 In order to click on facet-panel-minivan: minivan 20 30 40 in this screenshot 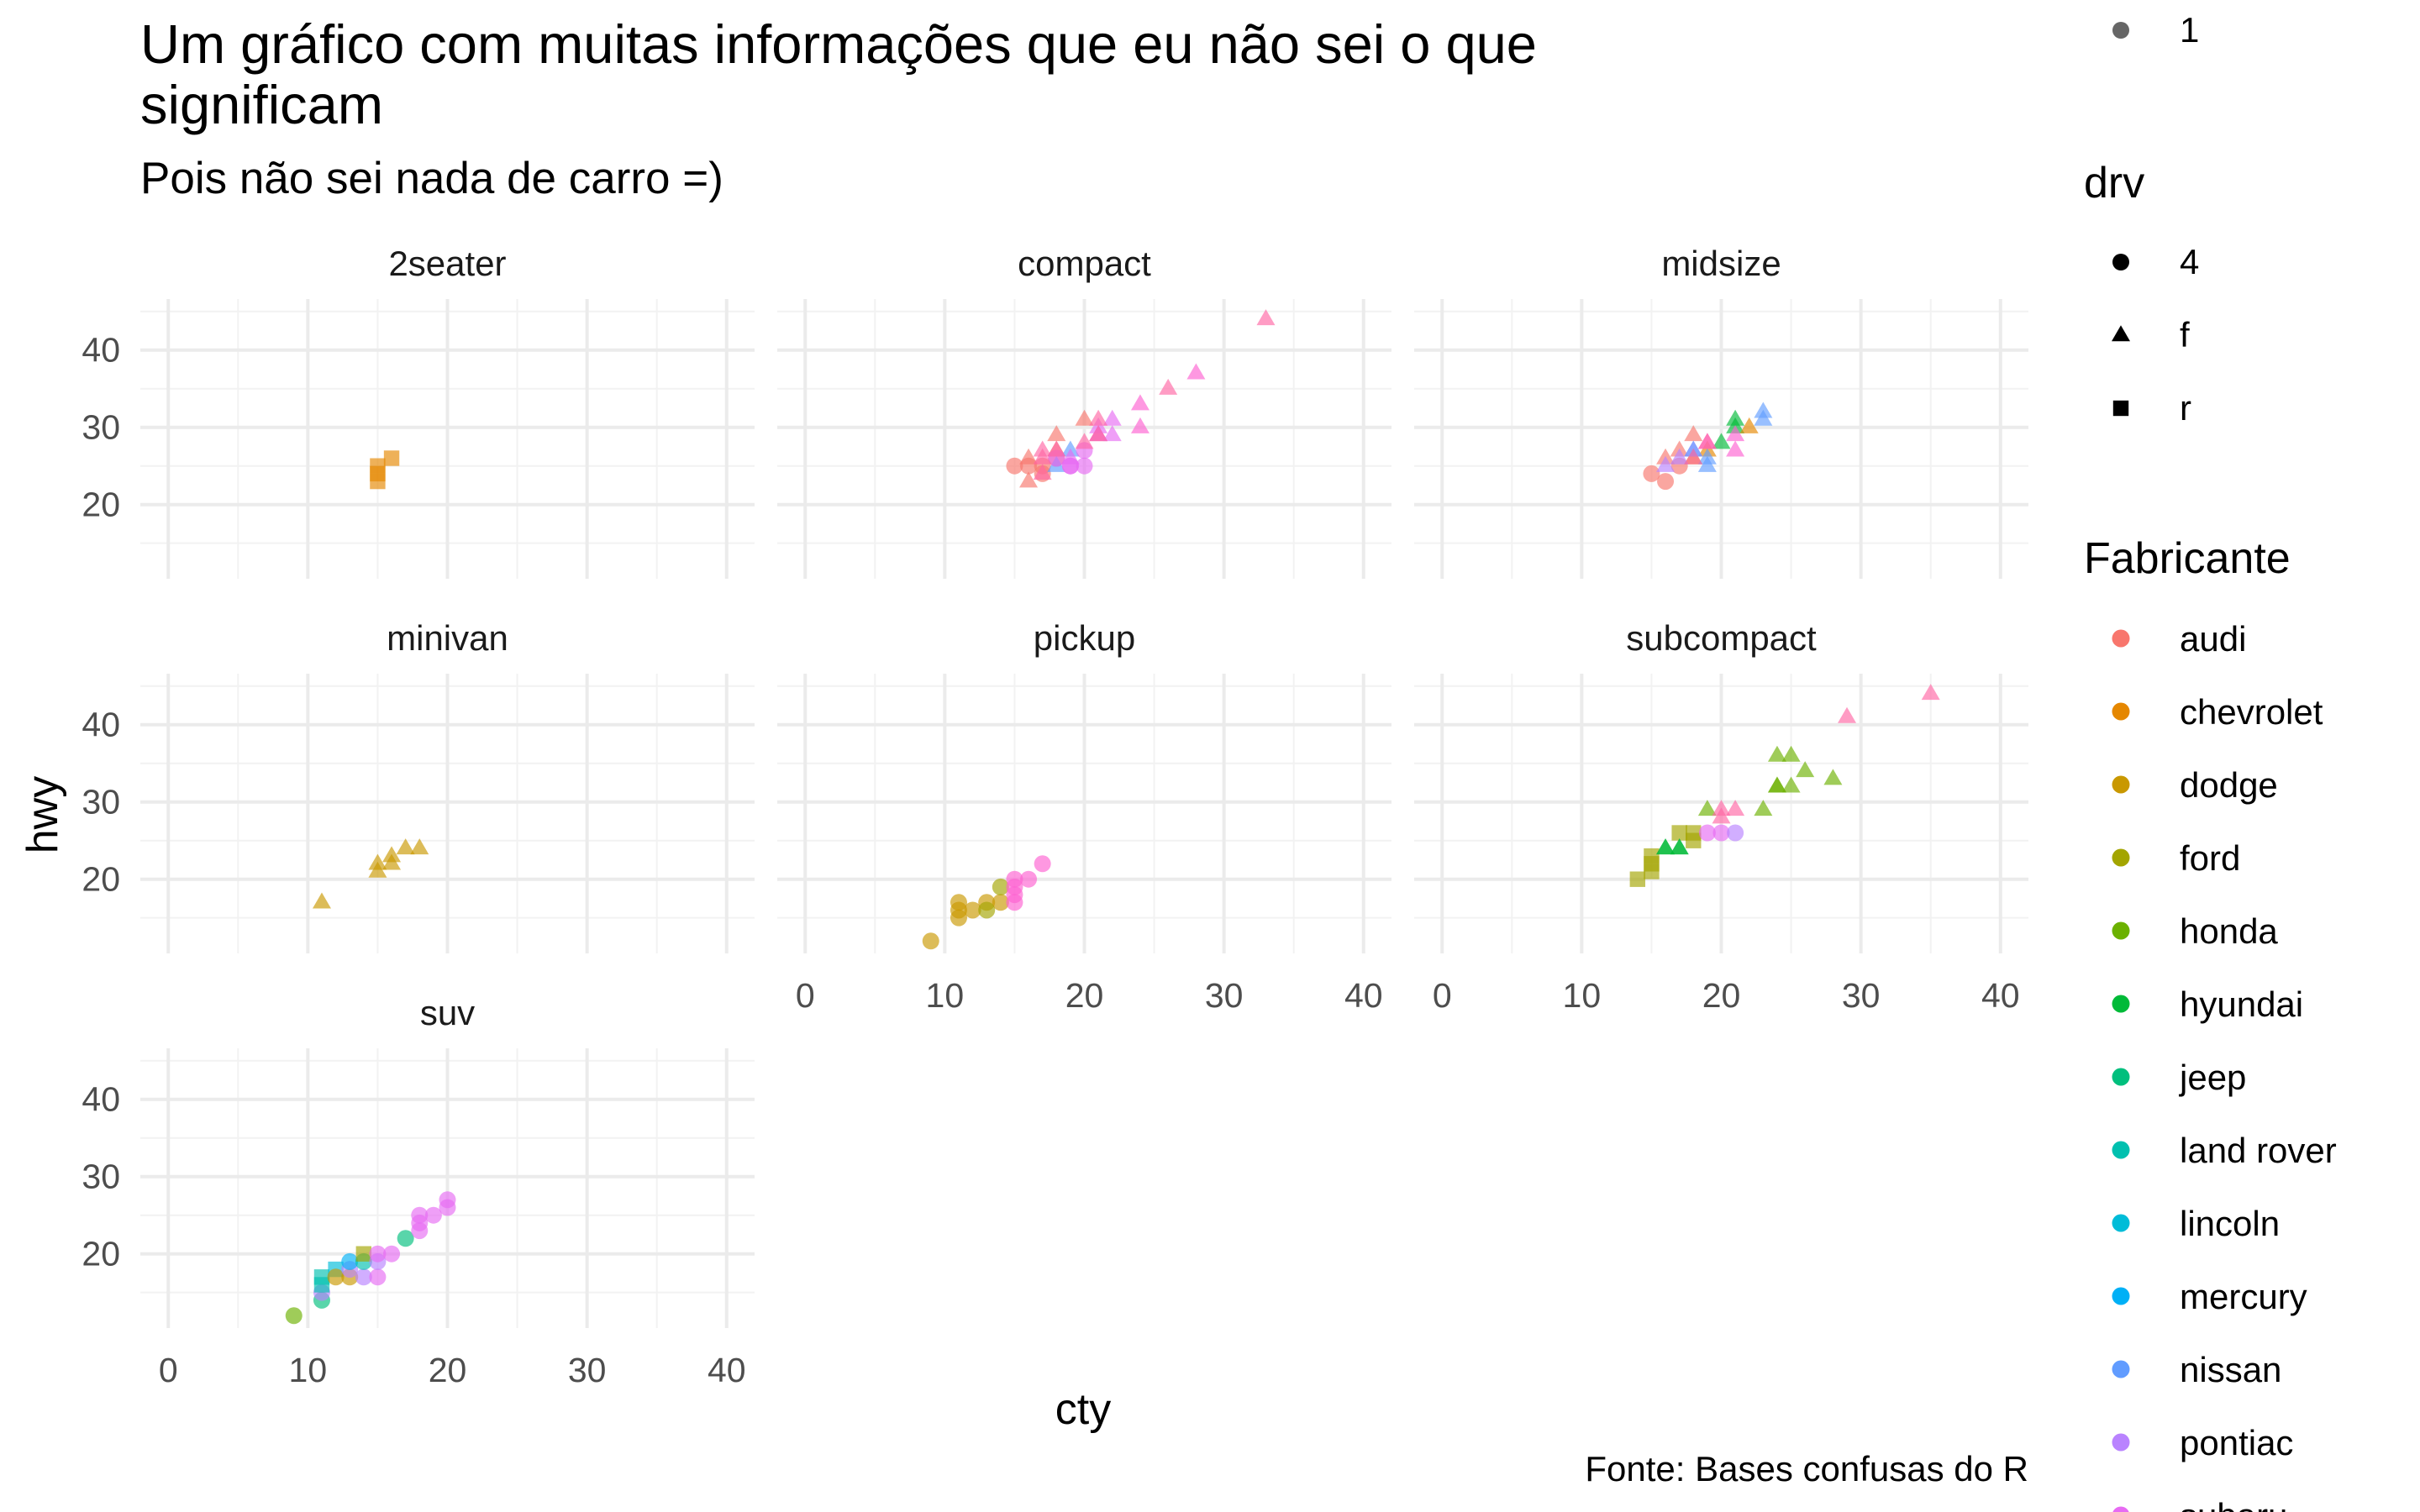, I will do `click(419, 785)`.